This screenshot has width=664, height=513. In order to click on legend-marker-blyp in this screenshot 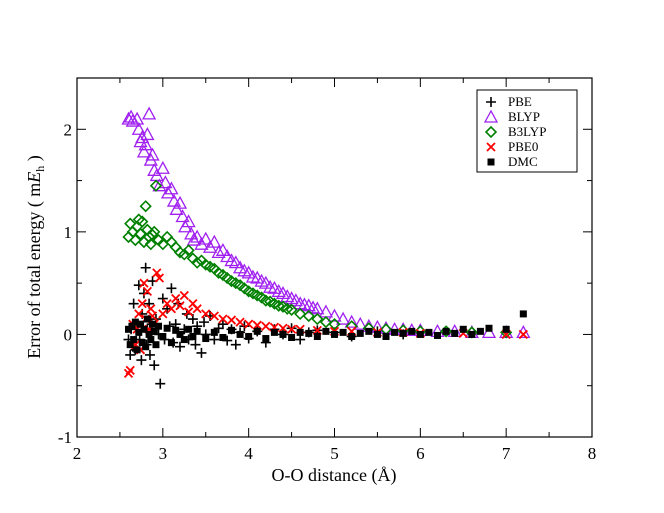, I will do `click(491, 116)`.